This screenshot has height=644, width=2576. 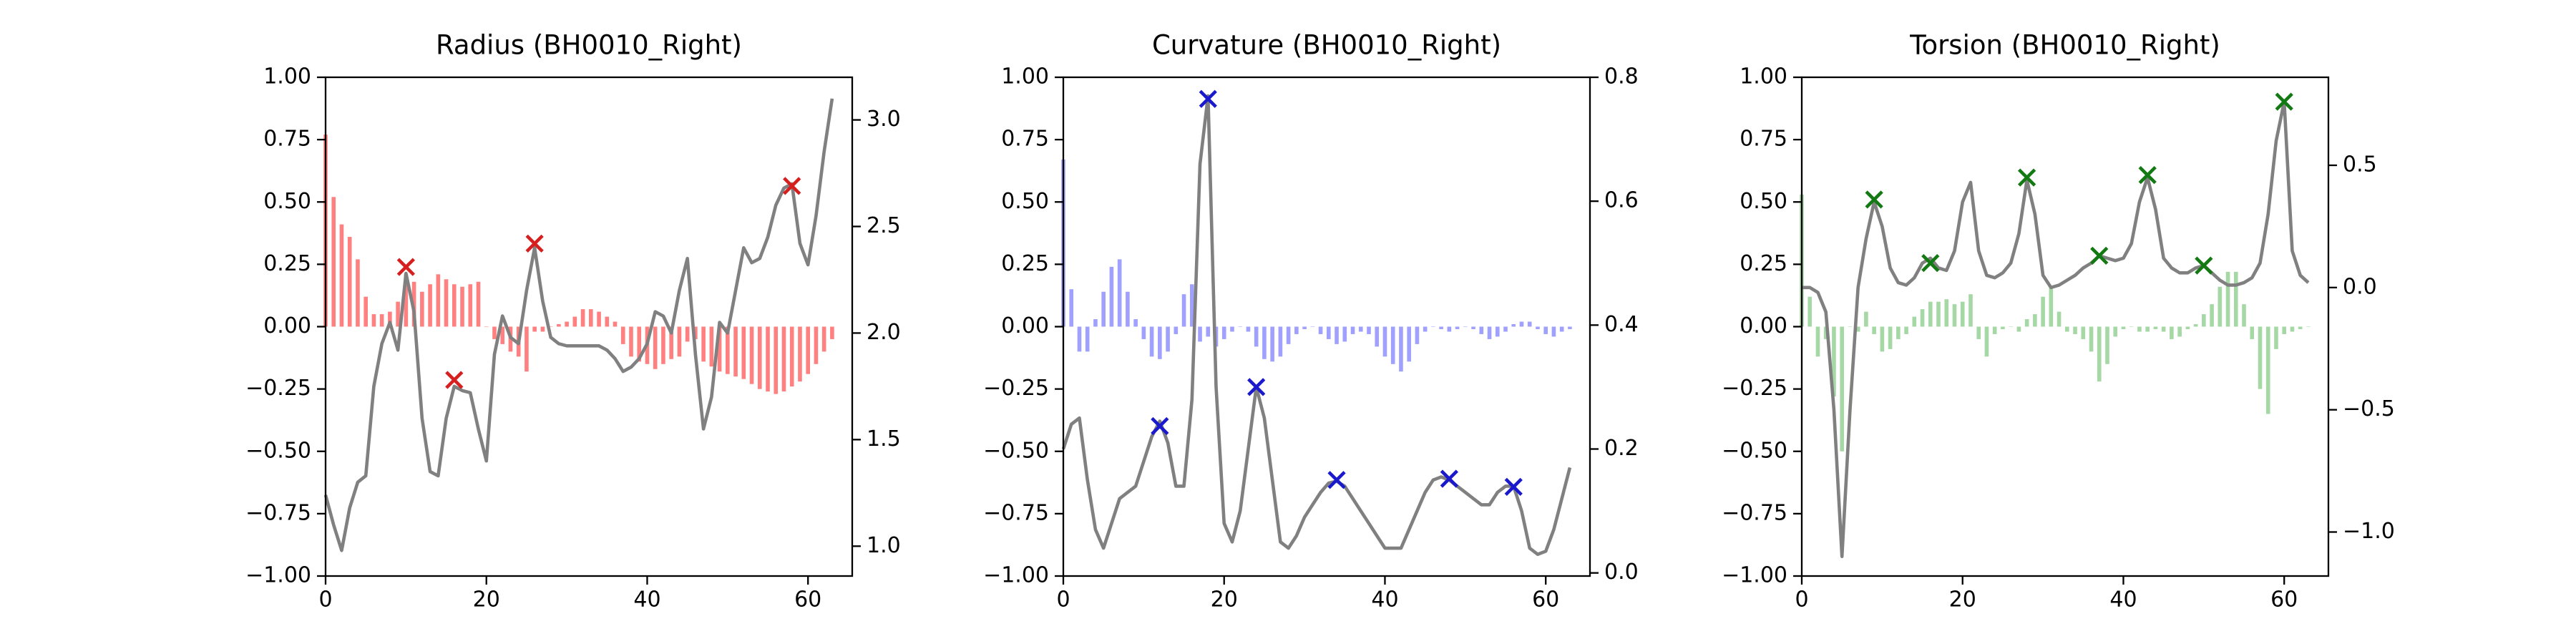 What do you see at coordinates (2369, 531) in the screenshot?
I see `y2-tick-label: −1.0` at bounding box center [2369, 531].